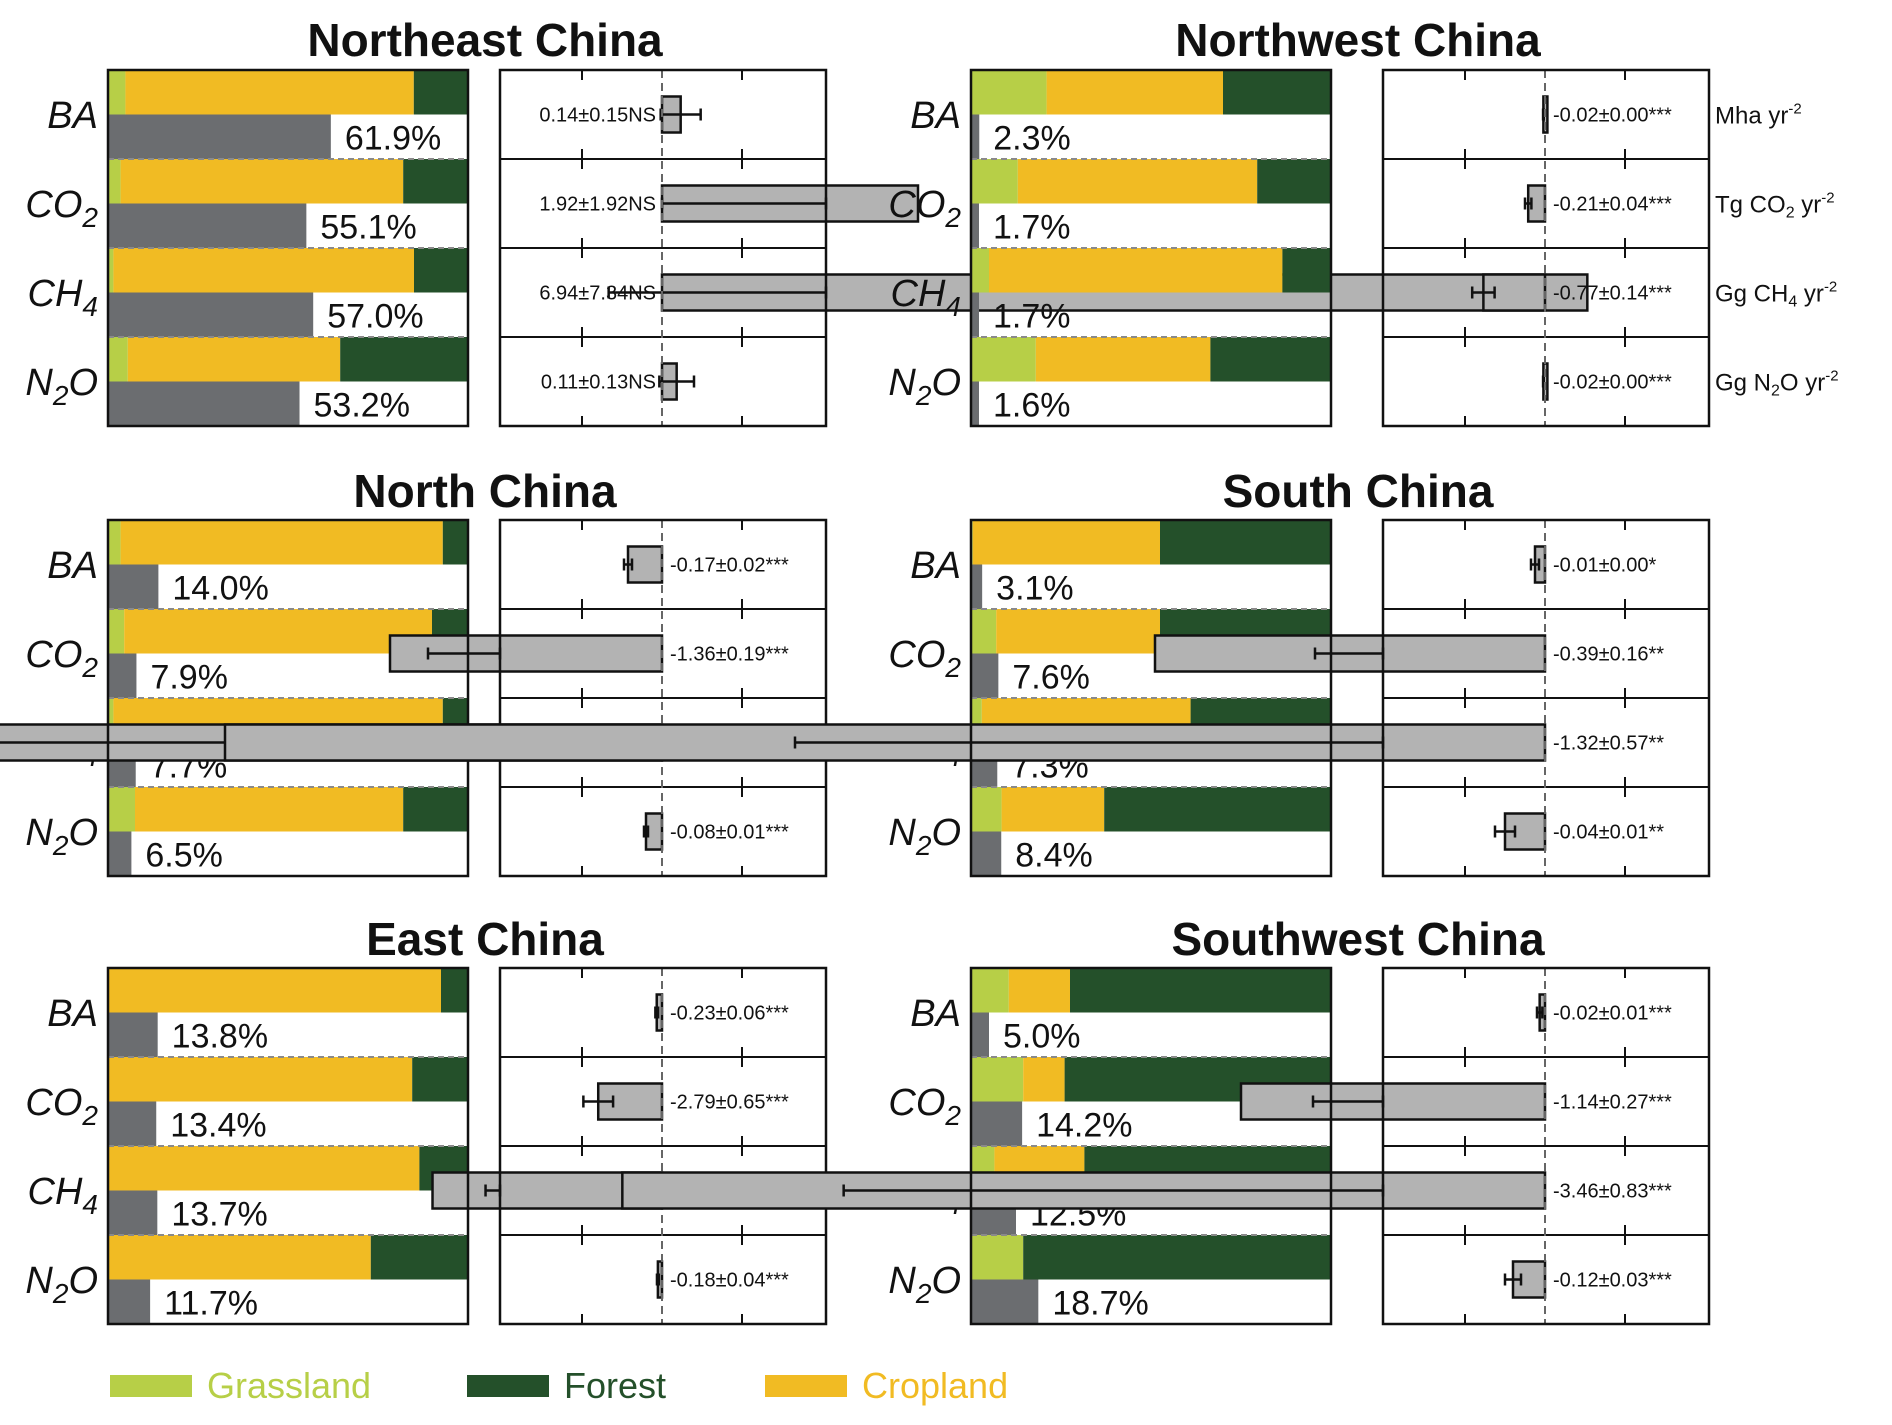 This screenshot has width=1892, height=1425. I want to click on share-label-co2: 7.6%, so click(1051, 678).